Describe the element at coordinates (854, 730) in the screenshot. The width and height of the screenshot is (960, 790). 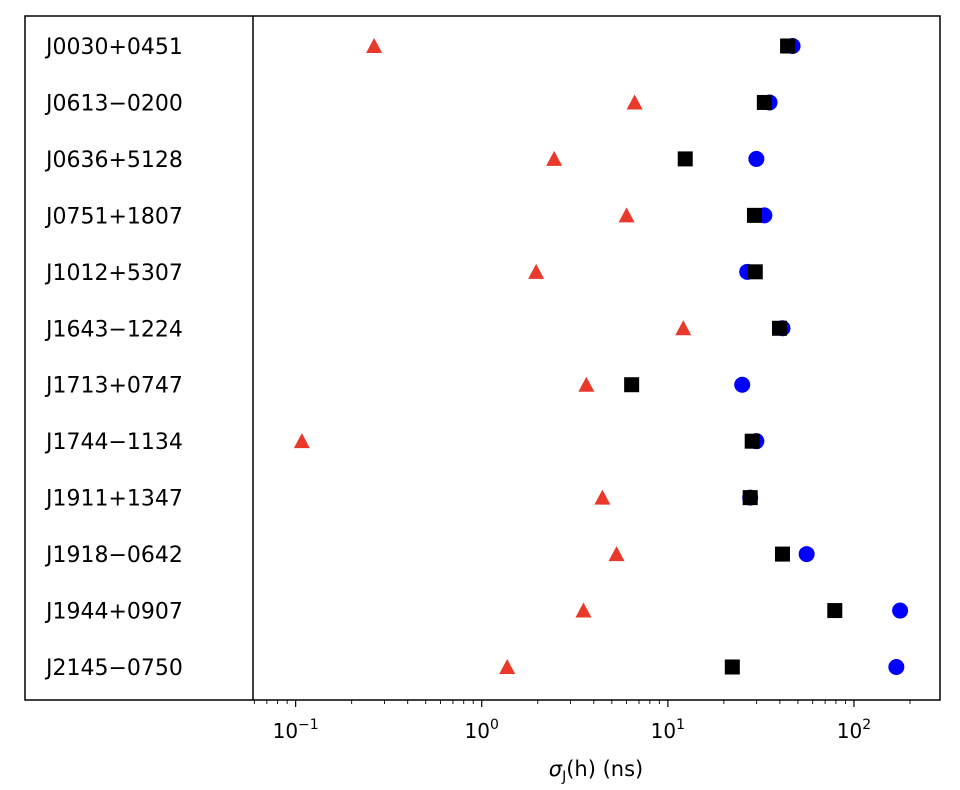
I see `x-tick-label: 10²` at that location.